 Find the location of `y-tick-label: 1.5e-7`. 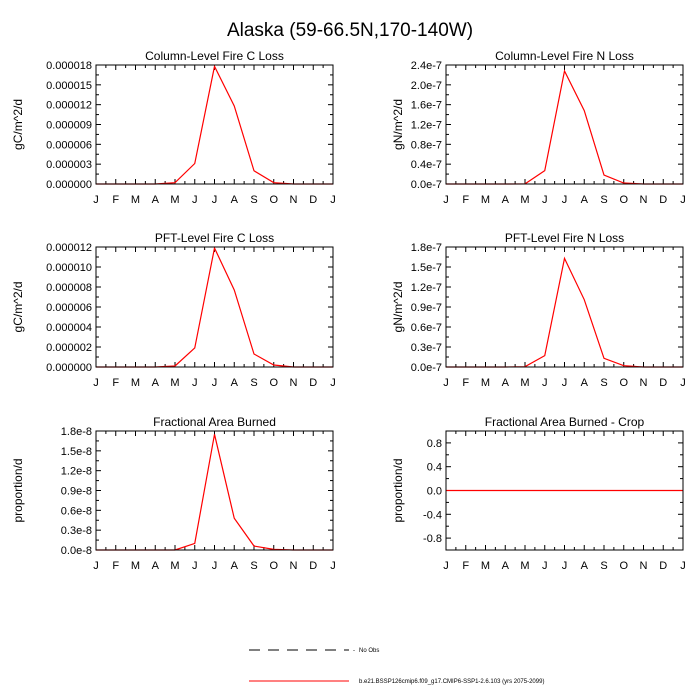

y-tick-label: 1.5e-7 is located at coordinates (426, 268).